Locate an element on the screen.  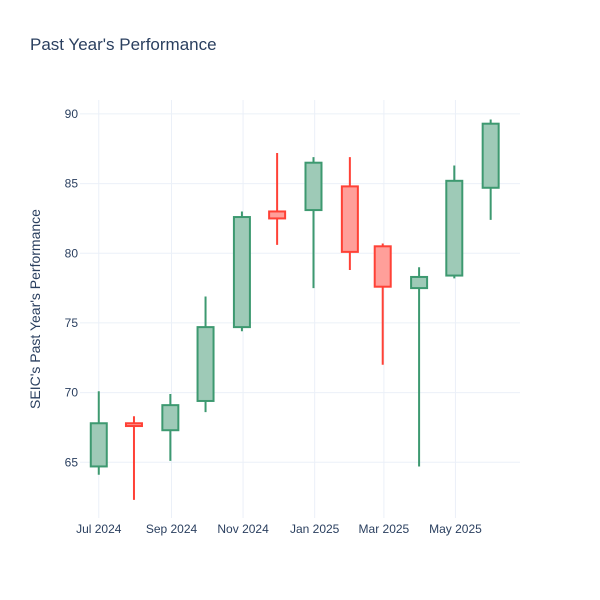
y-tick-label: 80 is located at coordinates (72, 253).